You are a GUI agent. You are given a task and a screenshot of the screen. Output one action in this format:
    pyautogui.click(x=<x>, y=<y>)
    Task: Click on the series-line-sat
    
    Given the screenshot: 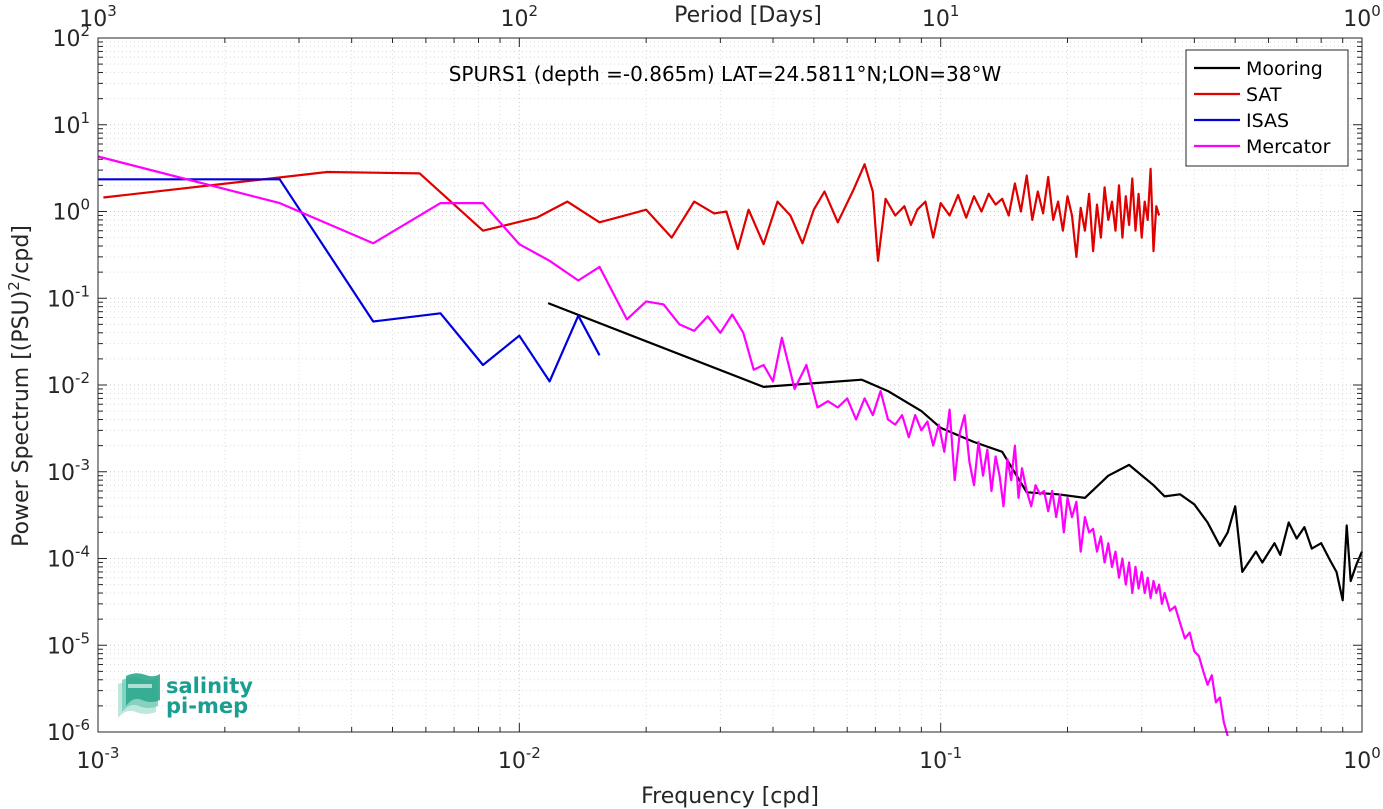 What is the action you would take?
    pyautogui.click(x=632, y=212)
    